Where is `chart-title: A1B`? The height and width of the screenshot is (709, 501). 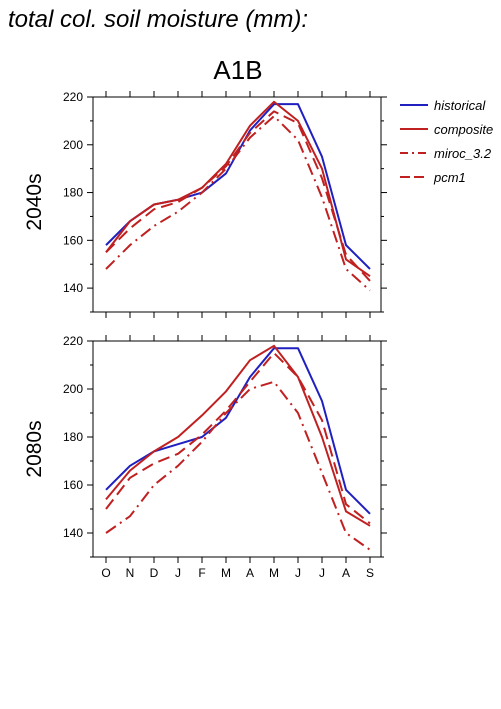 chart-title: A1B is located at coordinates (238, 70).